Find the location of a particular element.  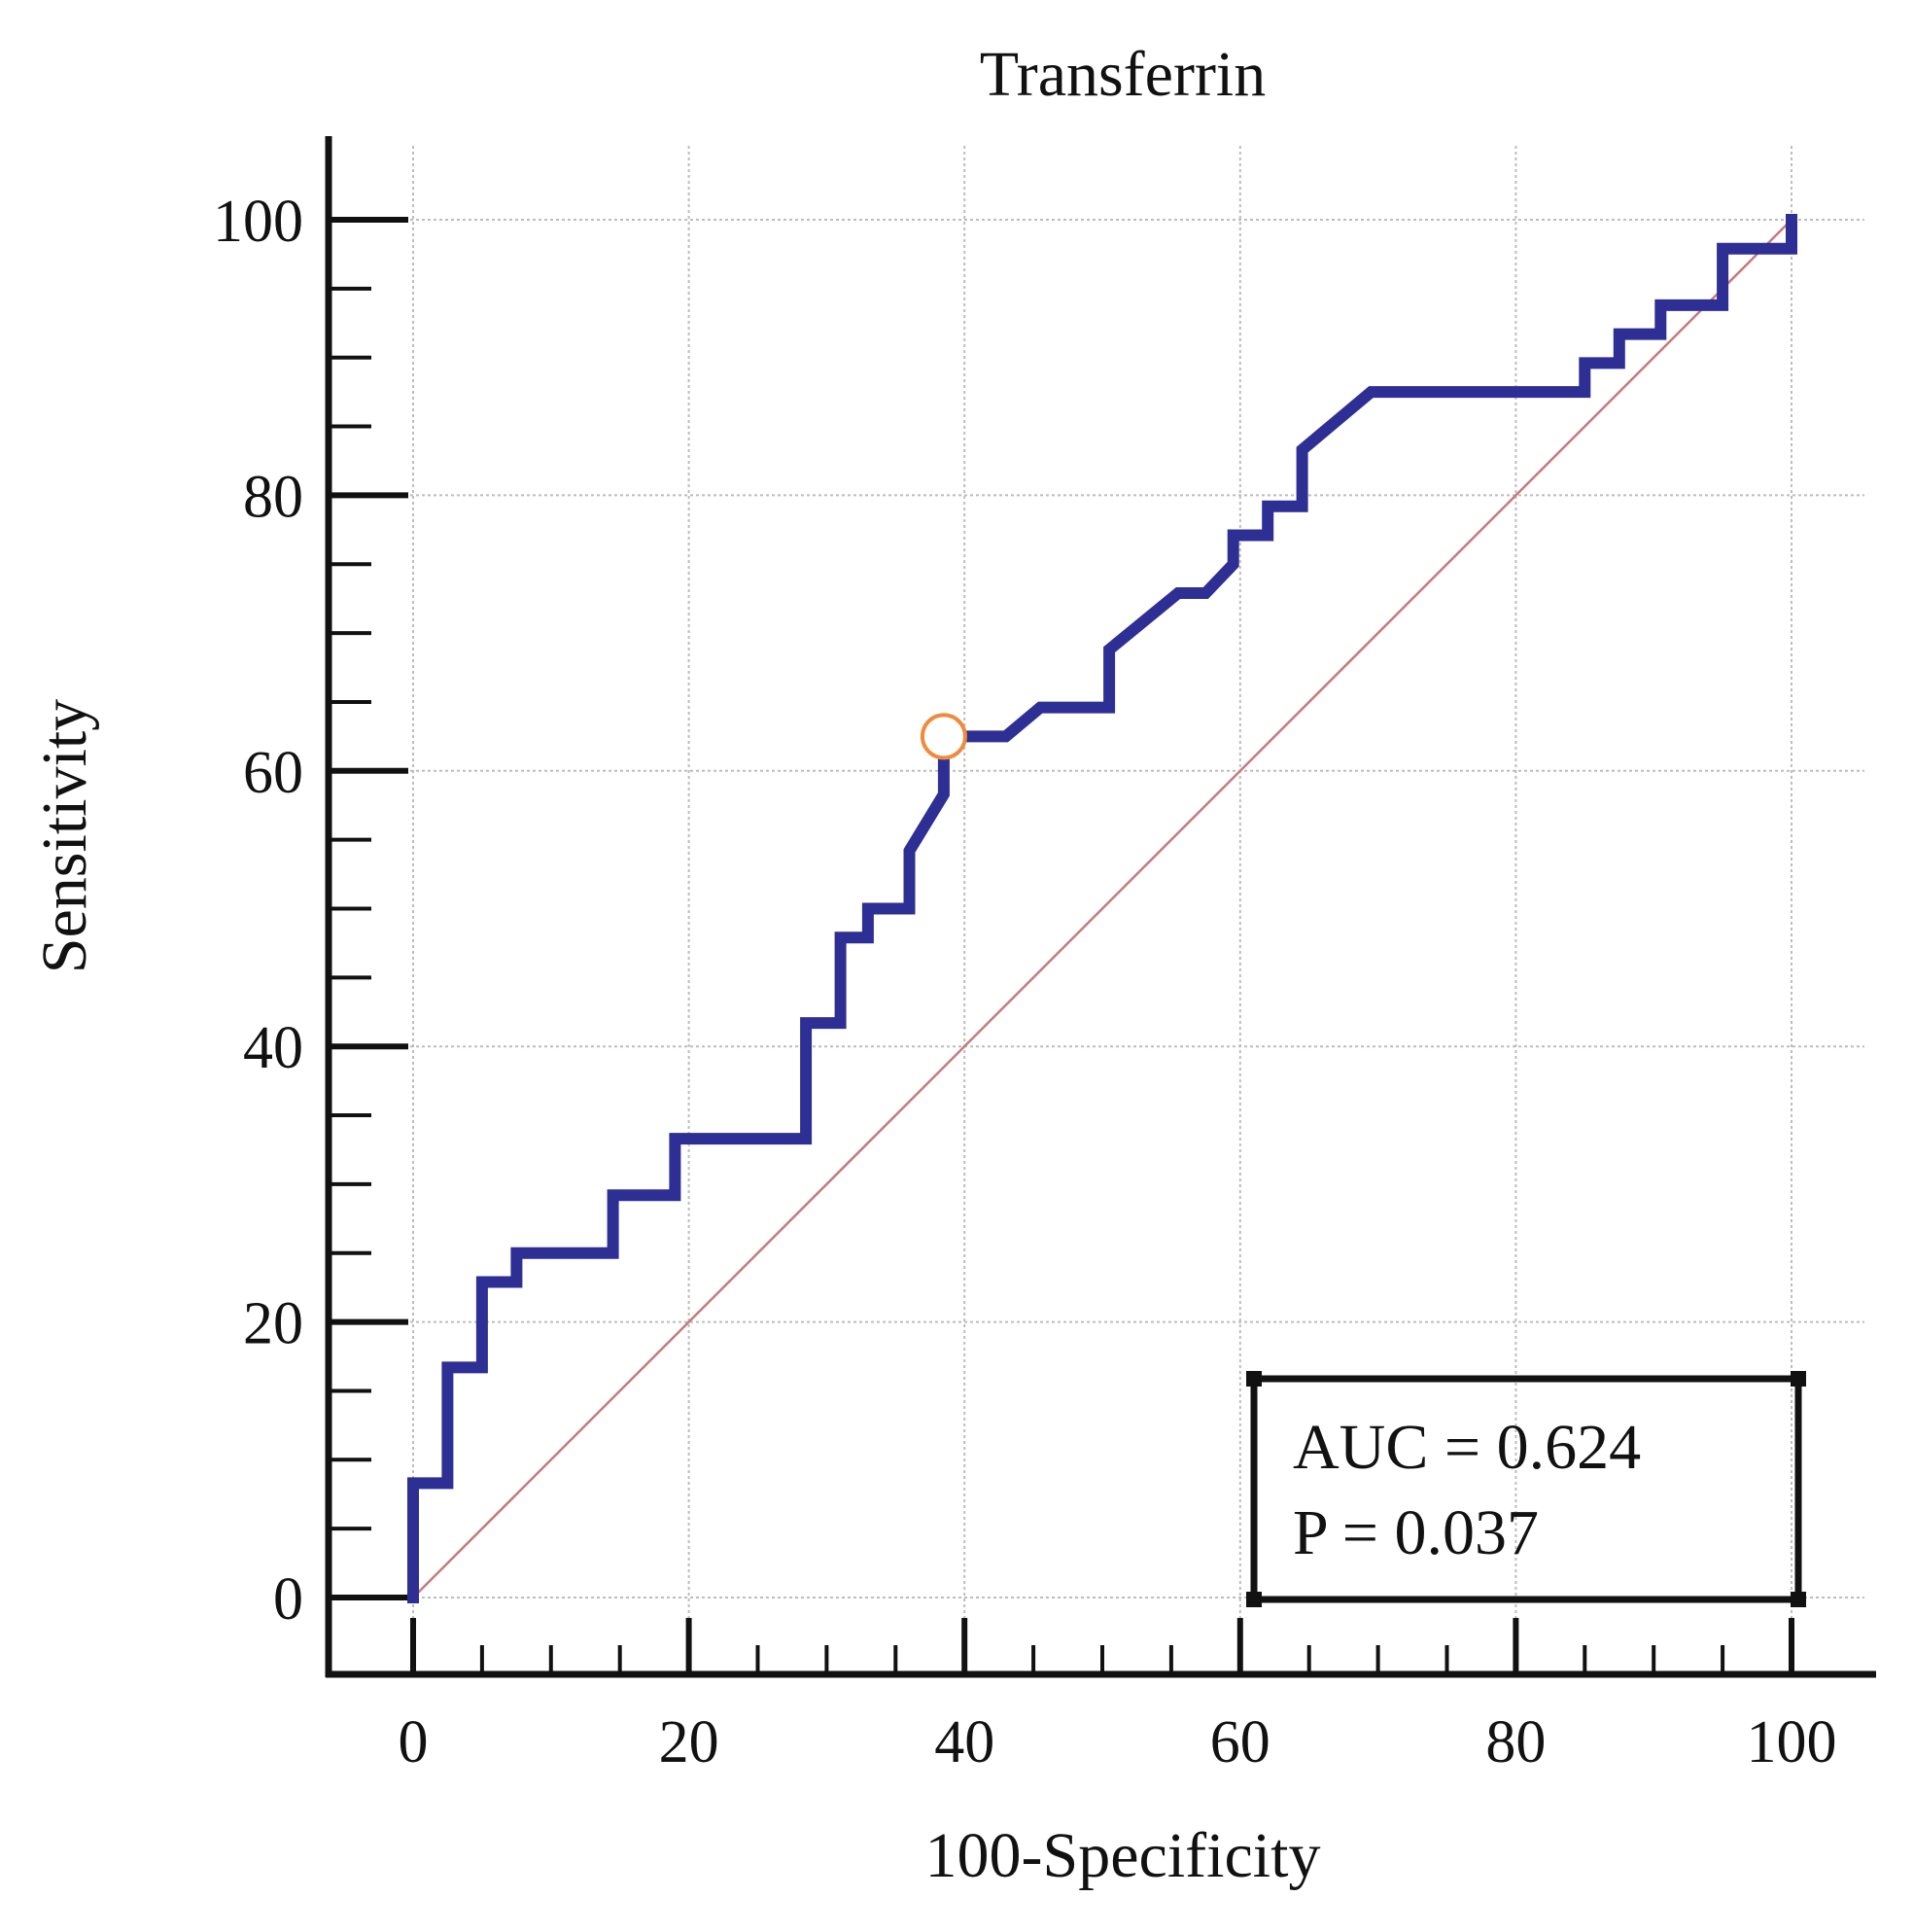

p-value-label: P = 0.037 is located at coordinates (1416, 1533).